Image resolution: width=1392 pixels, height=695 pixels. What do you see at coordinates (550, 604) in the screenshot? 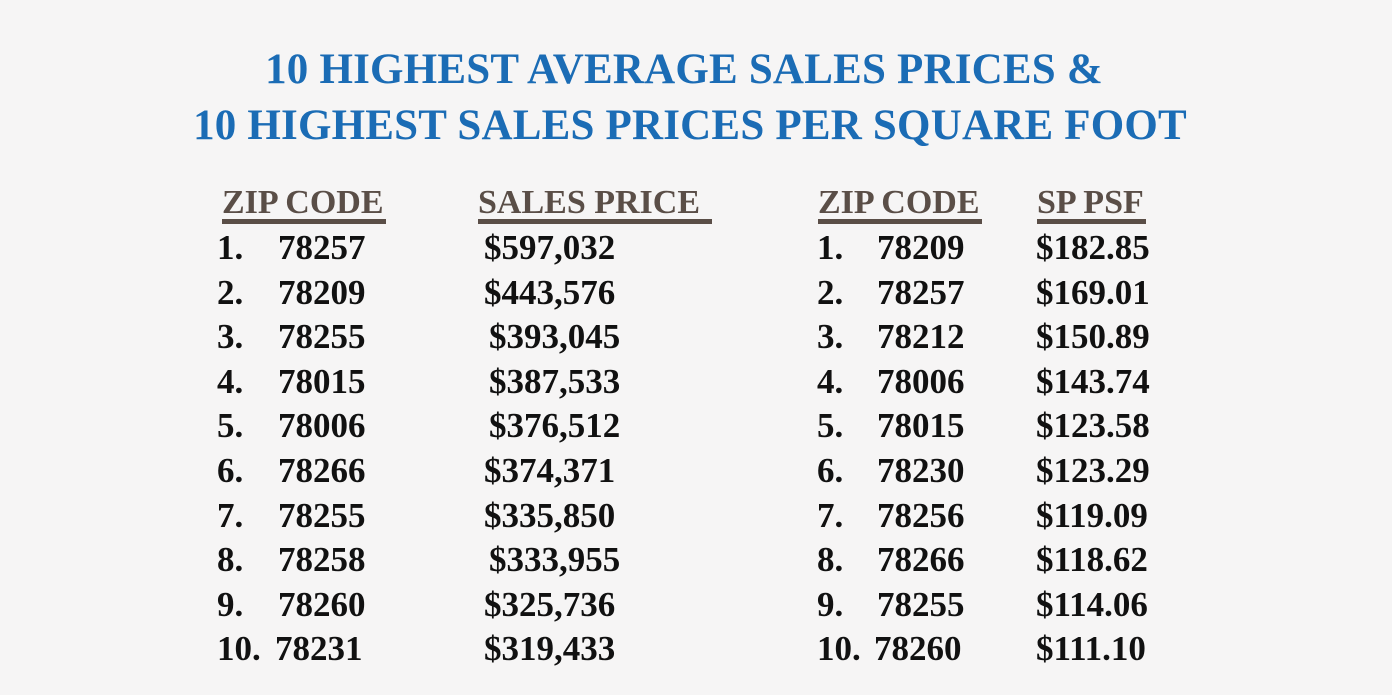
I see `value-cell: $325,736` at bounding box center [550, 604].